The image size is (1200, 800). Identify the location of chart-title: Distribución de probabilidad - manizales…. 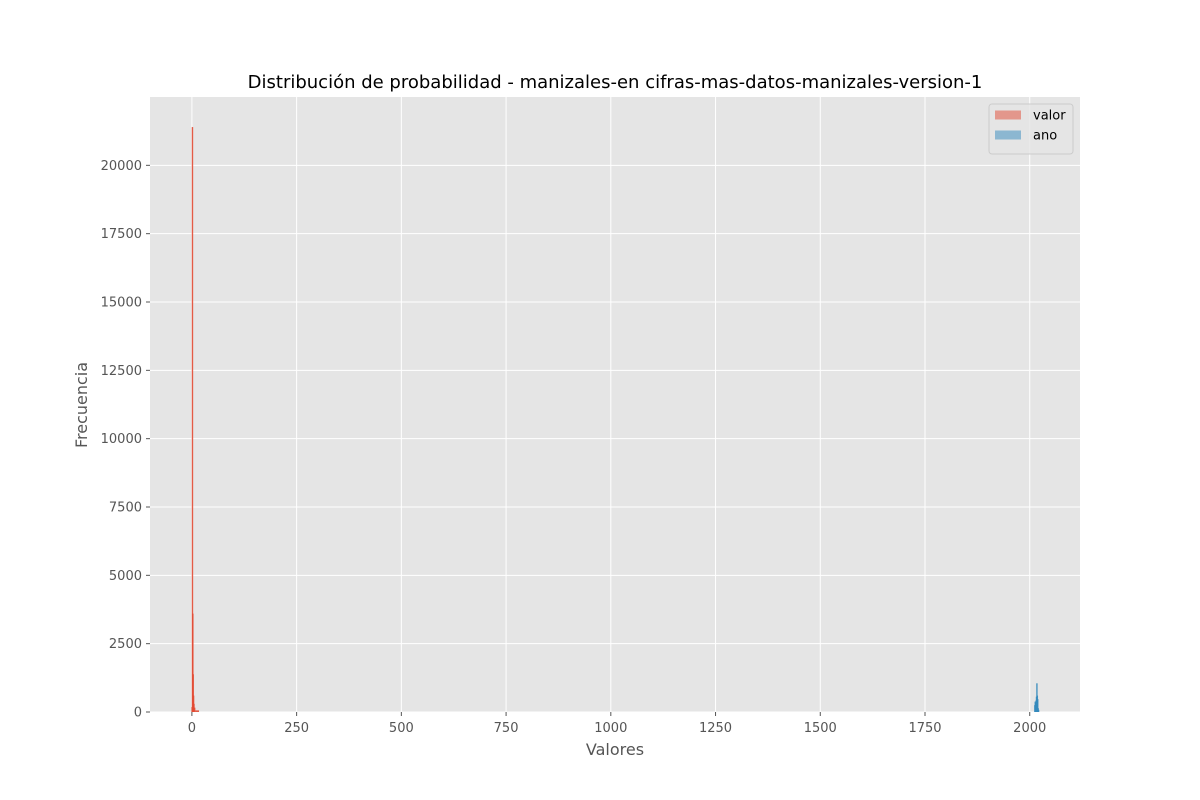
(615, 82).